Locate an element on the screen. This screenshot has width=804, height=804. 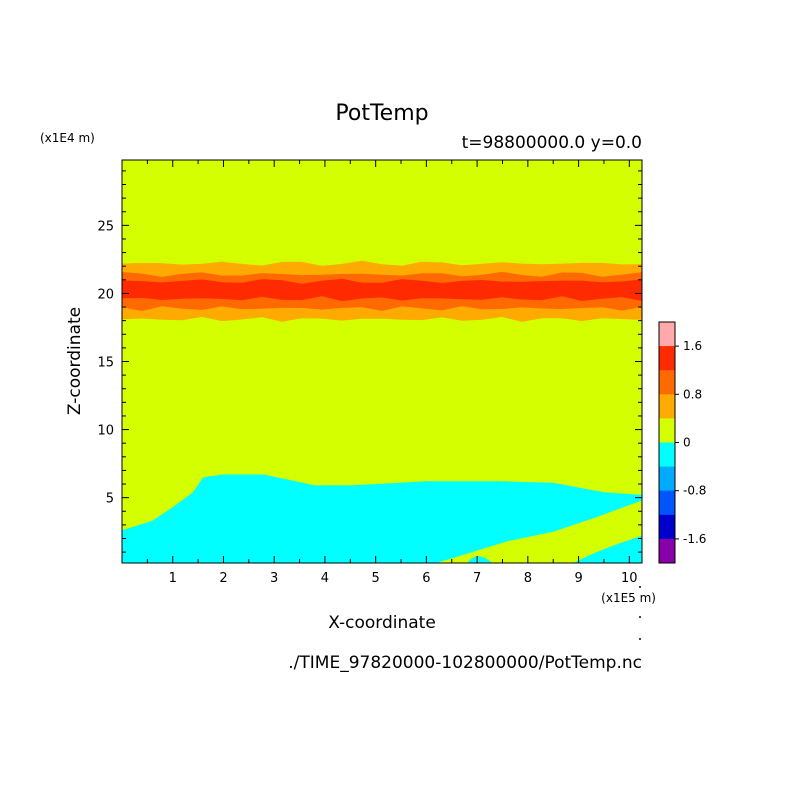
y-tick-label: 15 is located at coordinates (105, 363).